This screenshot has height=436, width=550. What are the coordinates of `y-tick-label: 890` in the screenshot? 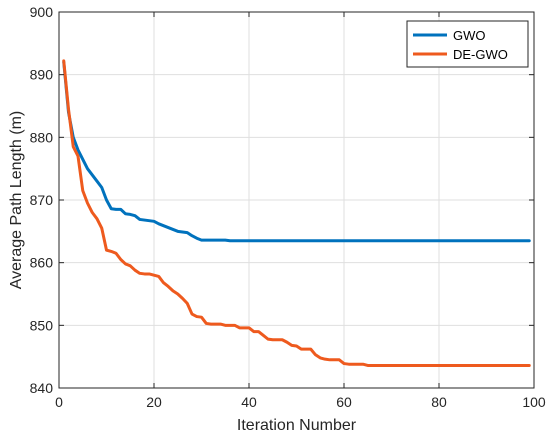 It's located at (42, 75).